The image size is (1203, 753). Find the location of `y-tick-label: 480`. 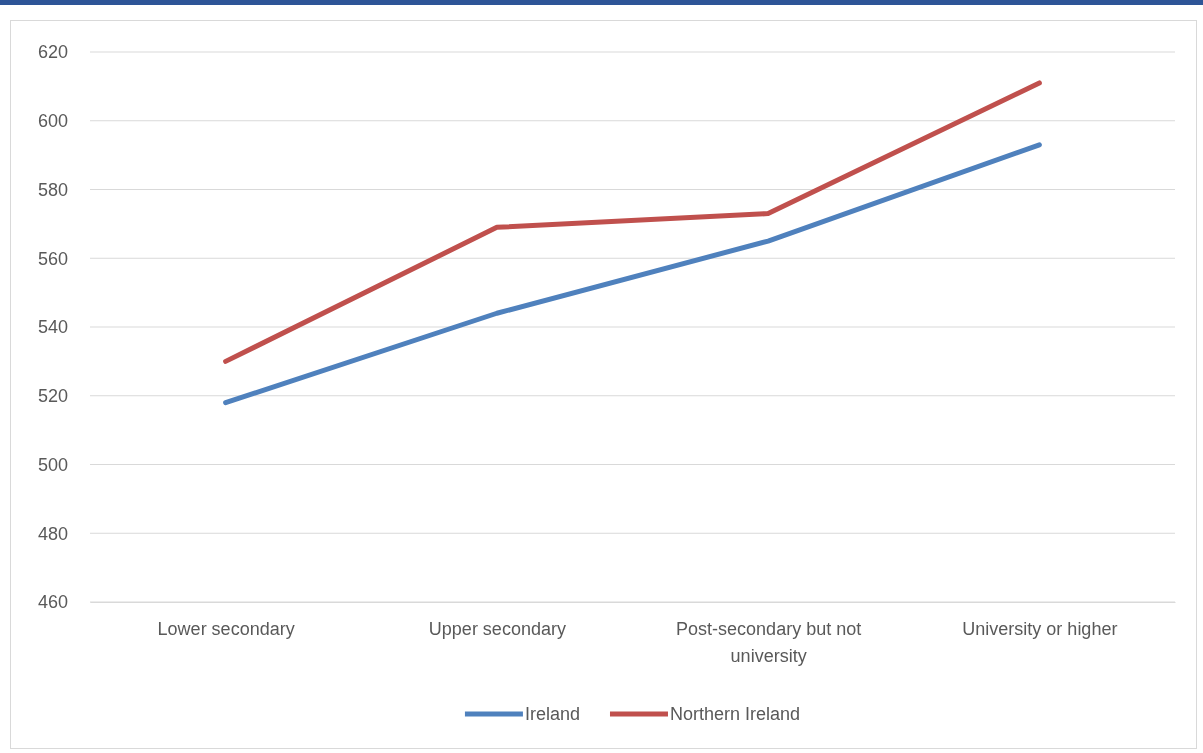

y-tick-label: 480 is located at coordinates (52, 533).